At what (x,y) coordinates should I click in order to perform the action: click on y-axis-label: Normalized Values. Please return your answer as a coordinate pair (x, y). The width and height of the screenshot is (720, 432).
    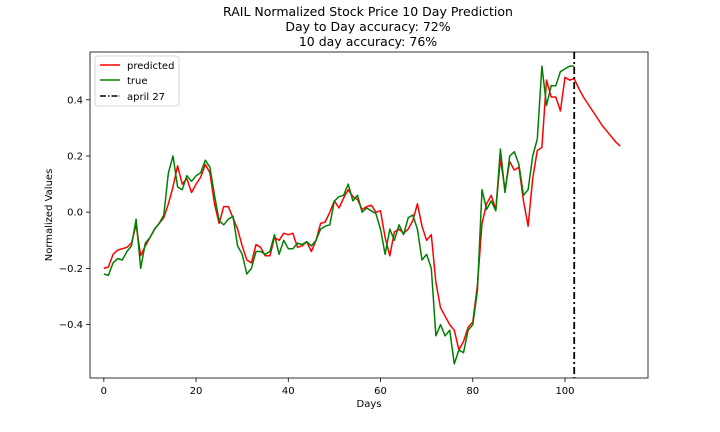
    Looking at the image, I should click on (49, 215).